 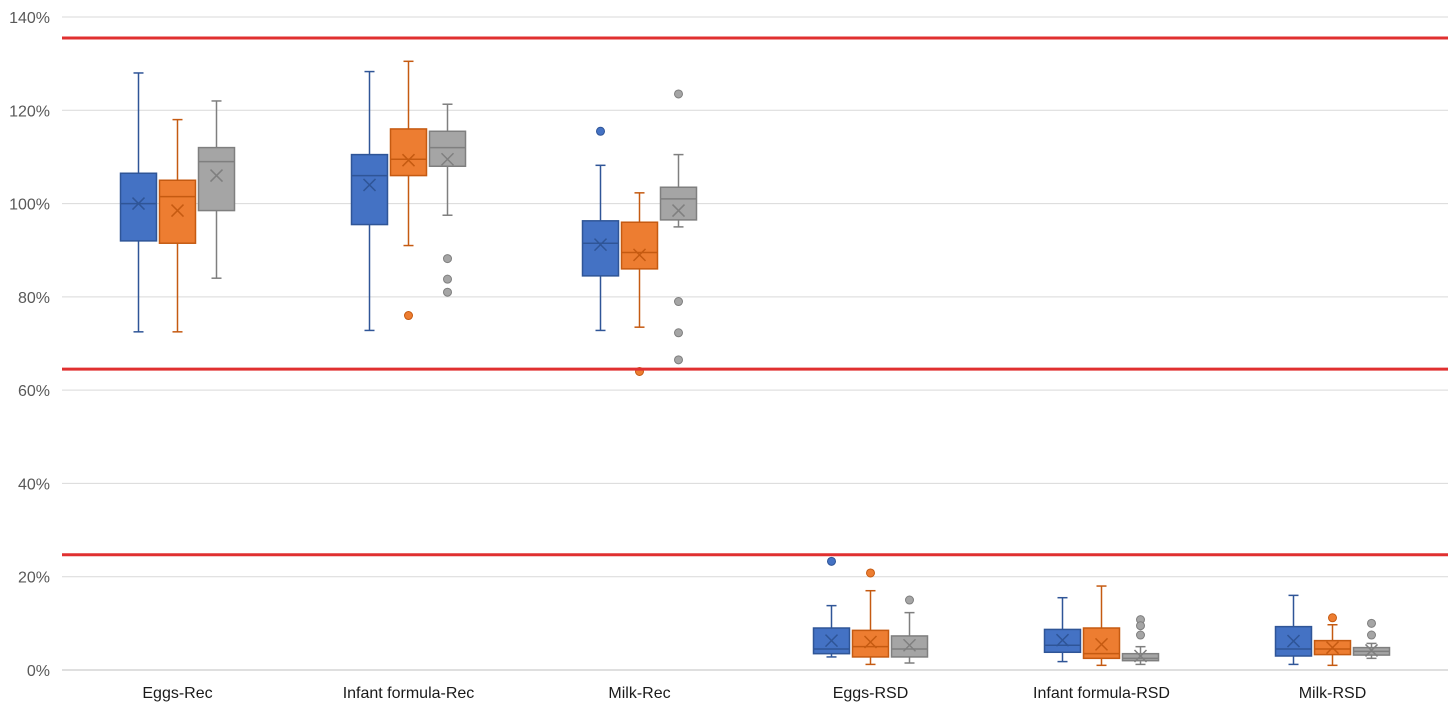 I want to click on y-tick-label: 140%, so click(x=29, y=18).